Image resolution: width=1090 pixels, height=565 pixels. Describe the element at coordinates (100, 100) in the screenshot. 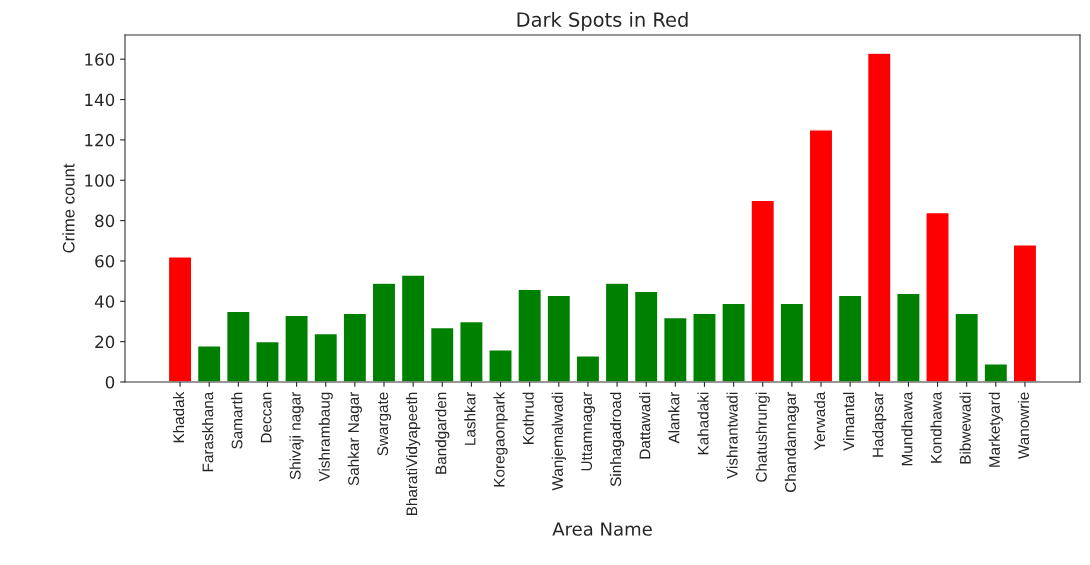

I see `y-tick-label: 140` at that location.